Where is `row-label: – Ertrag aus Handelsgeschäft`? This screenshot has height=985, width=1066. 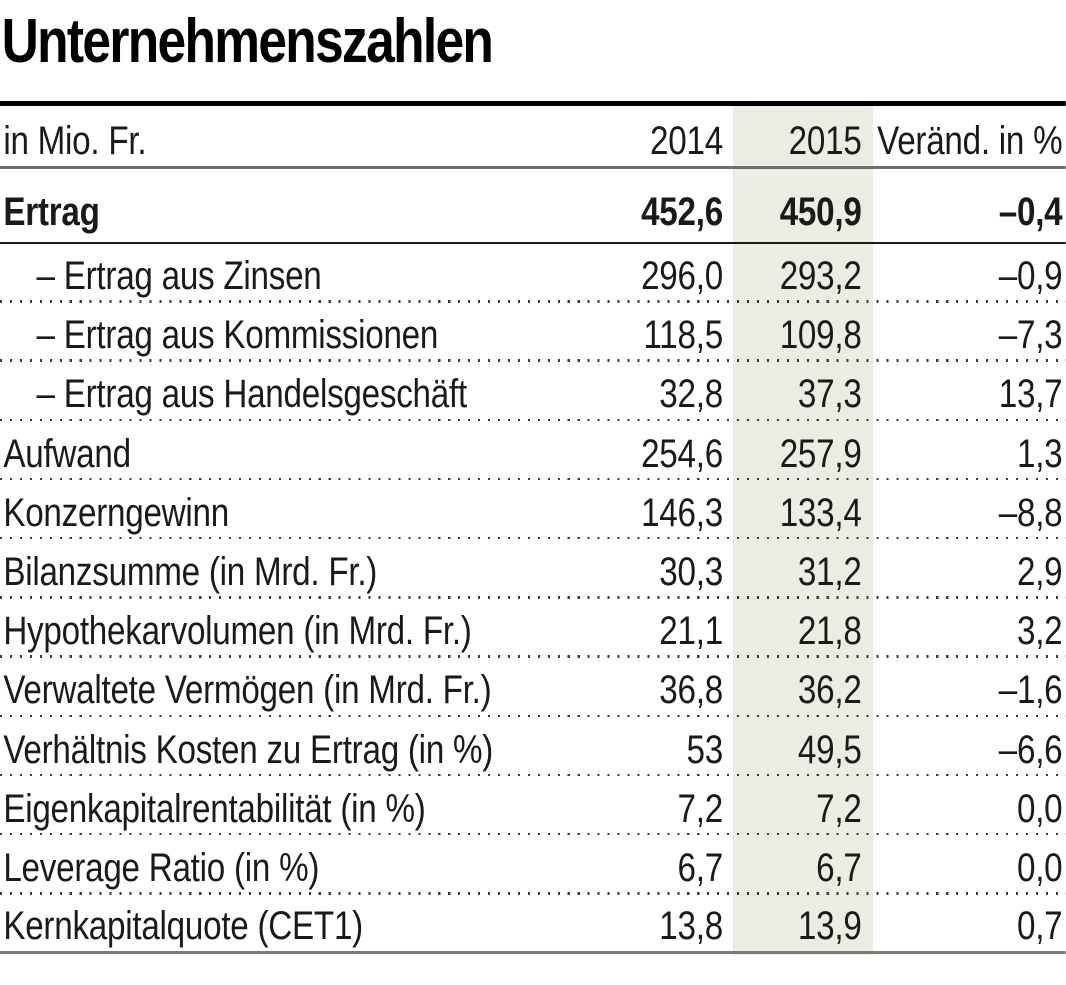
row-label: – Ertrag aus Handelsgeschäft is located at coordinates (252, 394).